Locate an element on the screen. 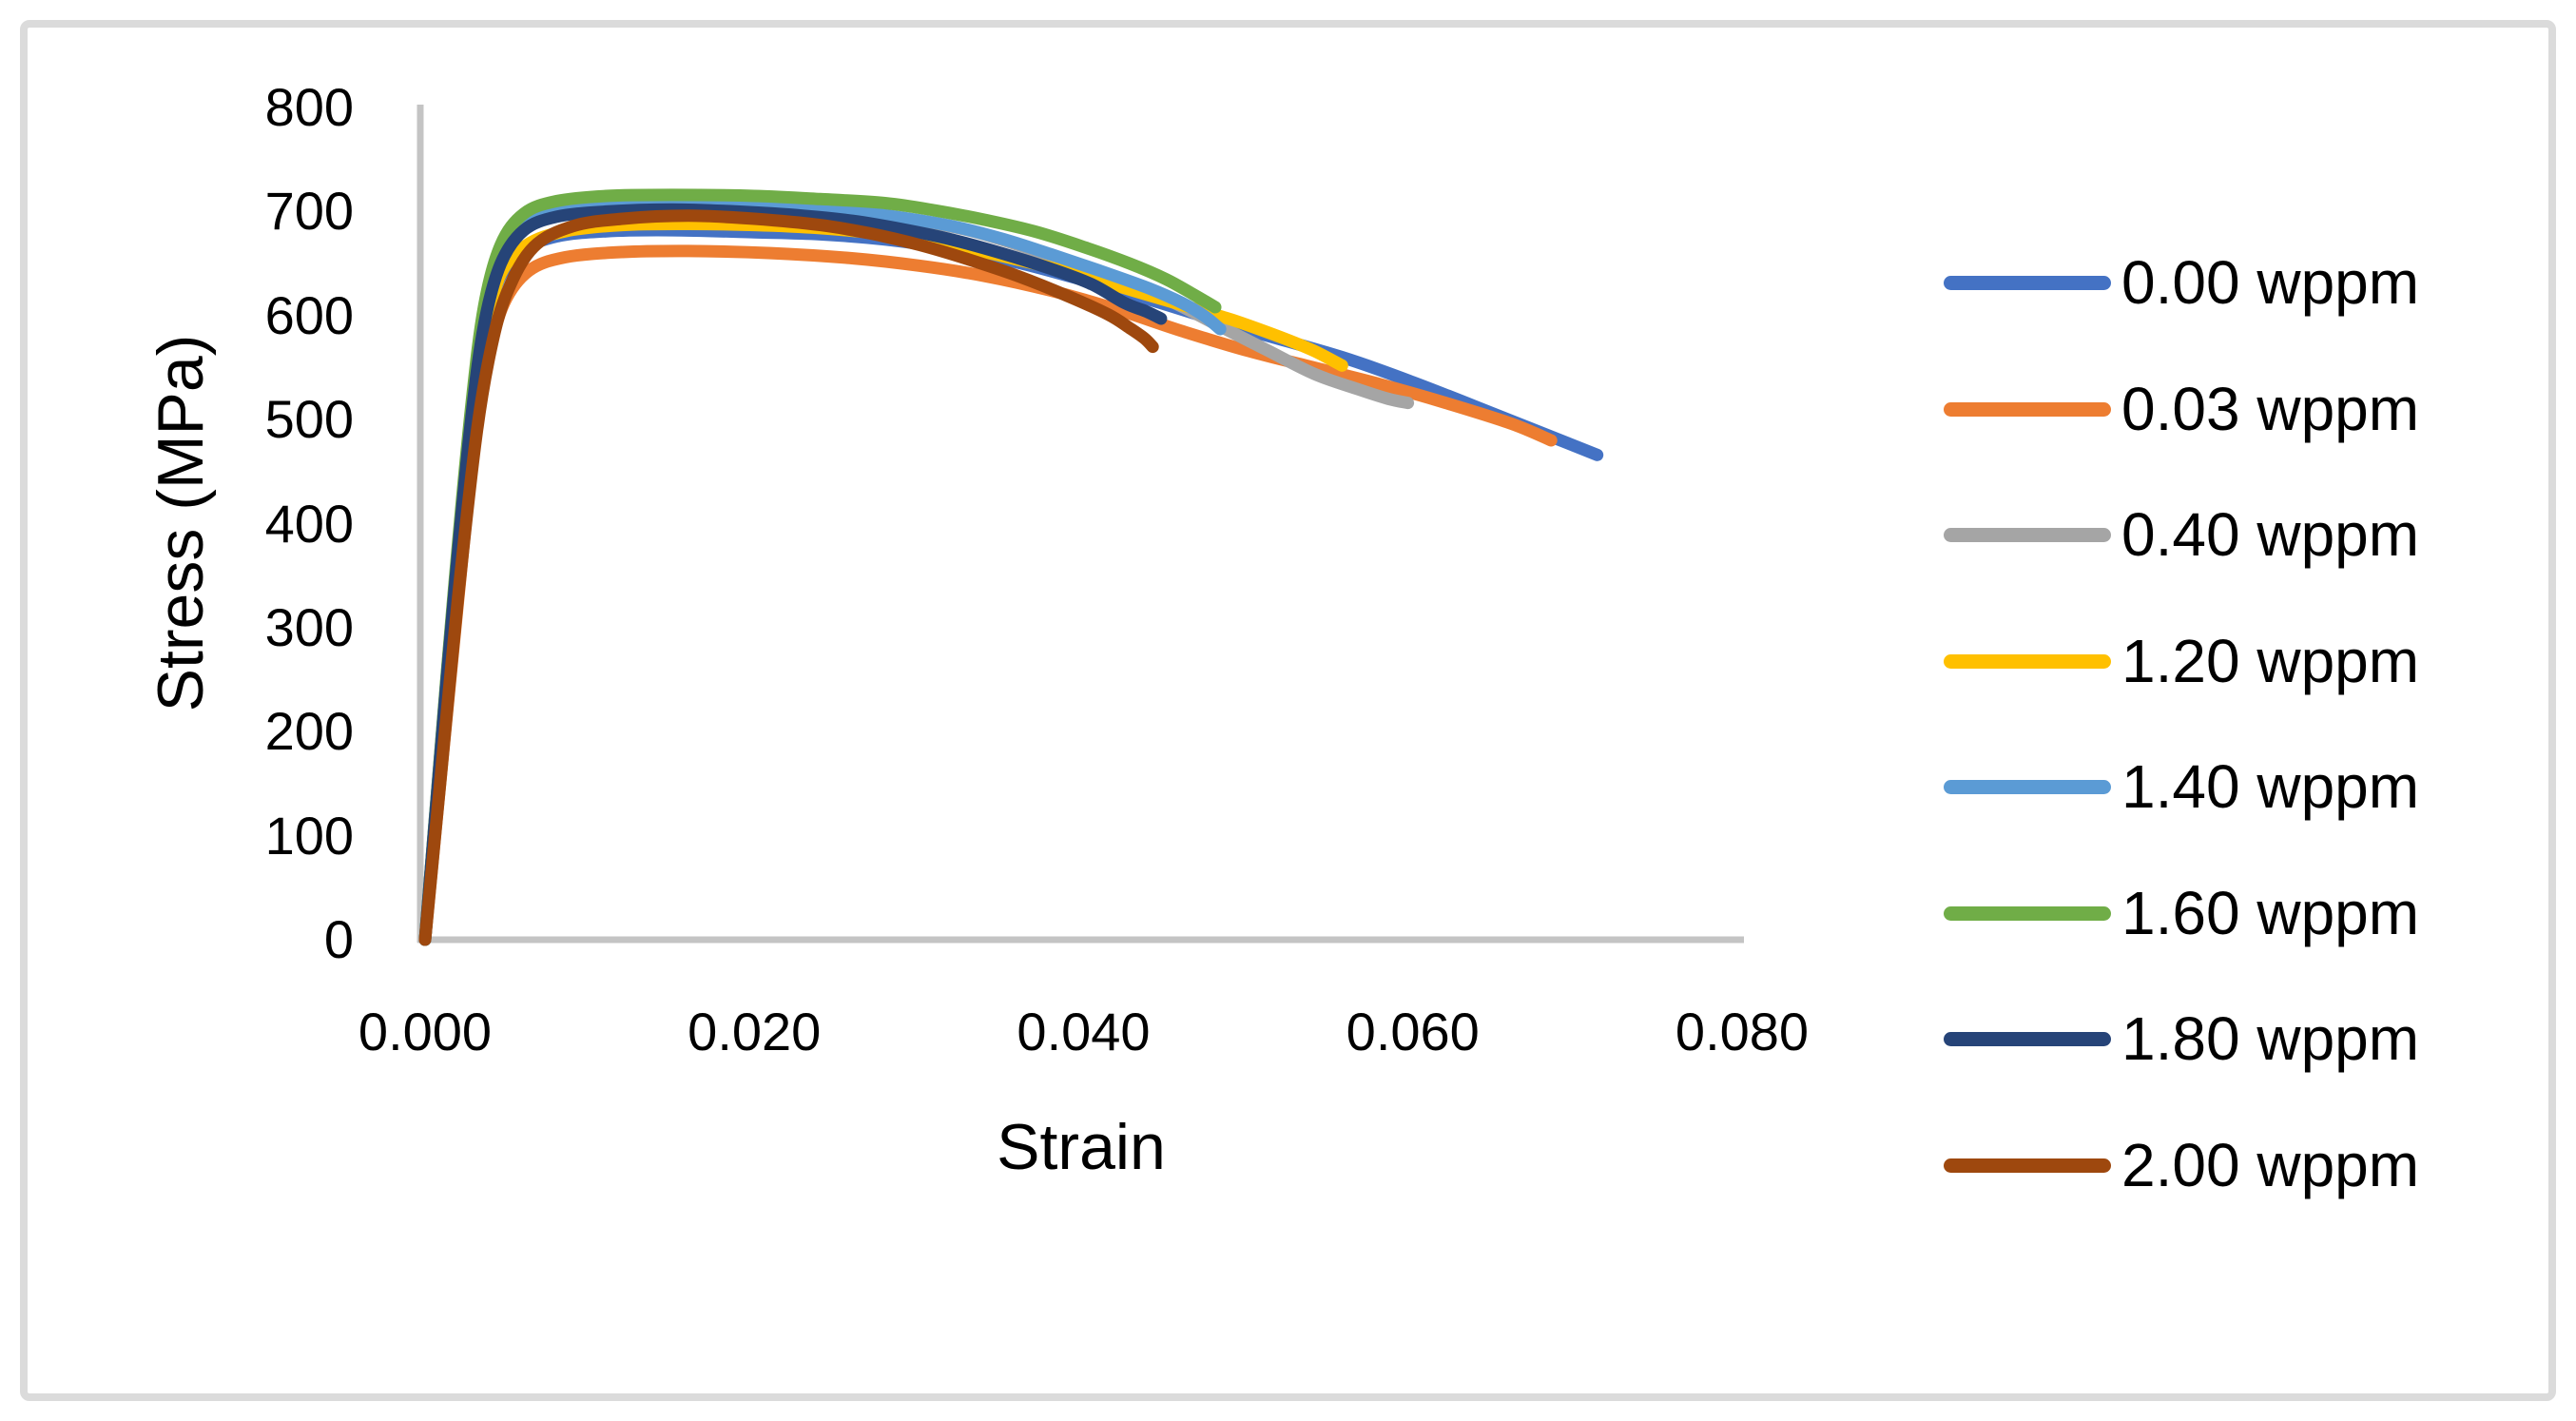 The image size is (2576, 1421). x-tick-label: 0.020 is located at coordinates (755, 1031).